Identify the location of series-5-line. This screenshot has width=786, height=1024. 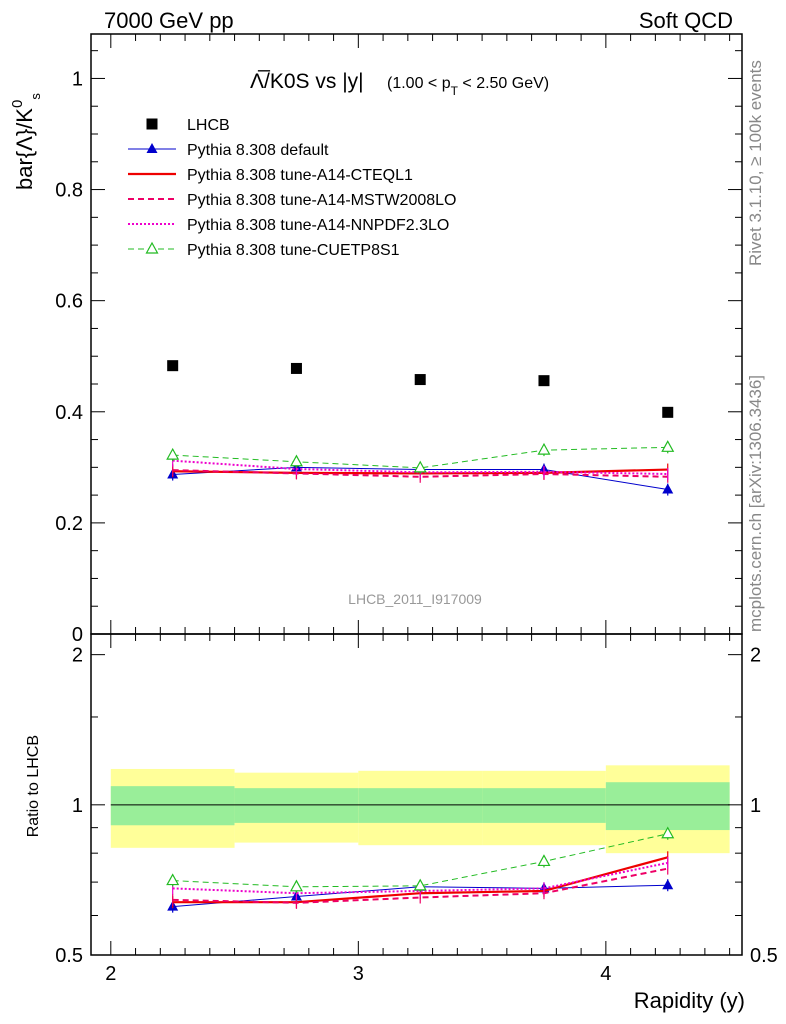
(420, 457).